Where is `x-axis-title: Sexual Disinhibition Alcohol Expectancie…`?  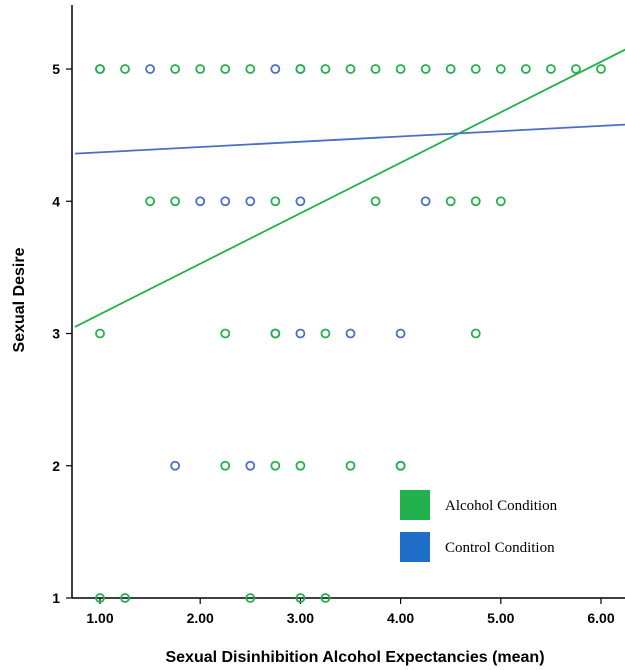 x-axis-title: Sexual Disinhibition Alcohol Expectancie… is located at coordinates (354, 657).